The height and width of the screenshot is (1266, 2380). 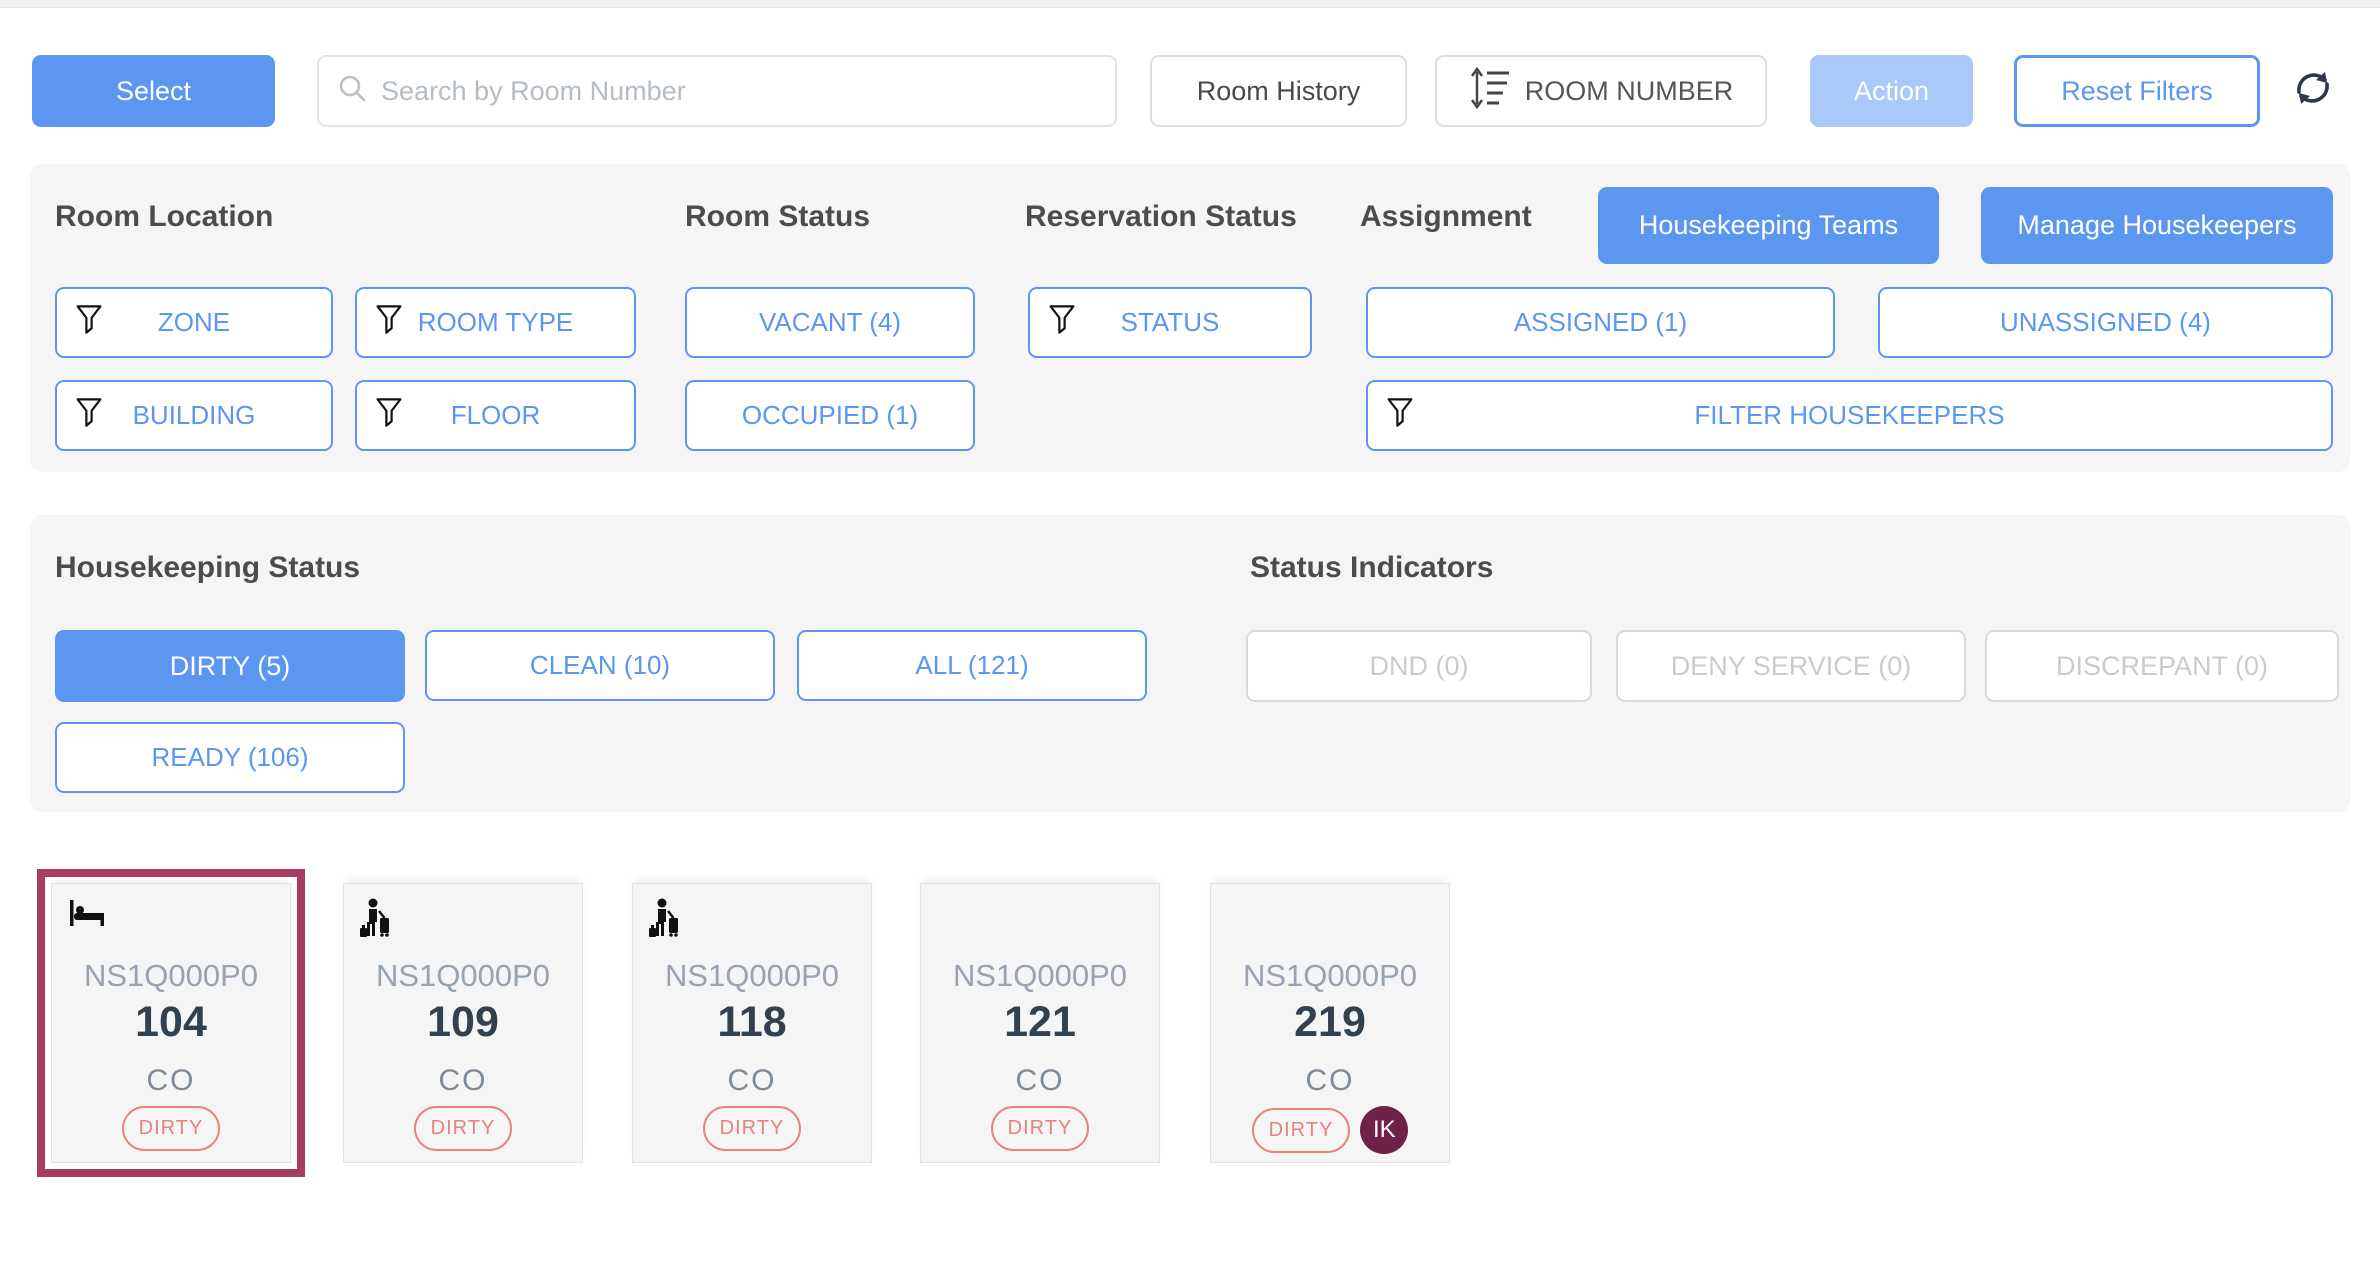 I want to click on housekeeping-teams-button: Housekeeping Teams, so click(x=1768, y=225).